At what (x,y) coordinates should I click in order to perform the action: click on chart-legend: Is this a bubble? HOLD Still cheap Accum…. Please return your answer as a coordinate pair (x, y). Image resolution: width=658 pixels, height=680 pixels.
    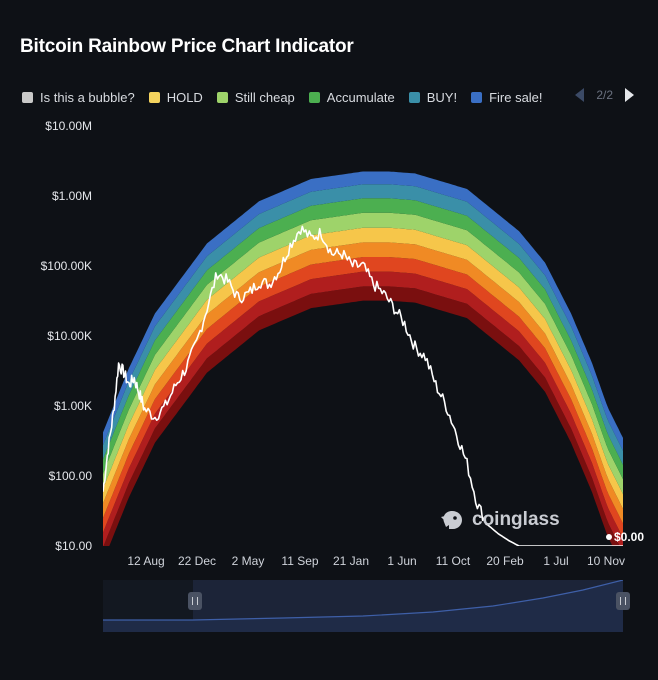
    Looking at the image, I should click on (289, 97).